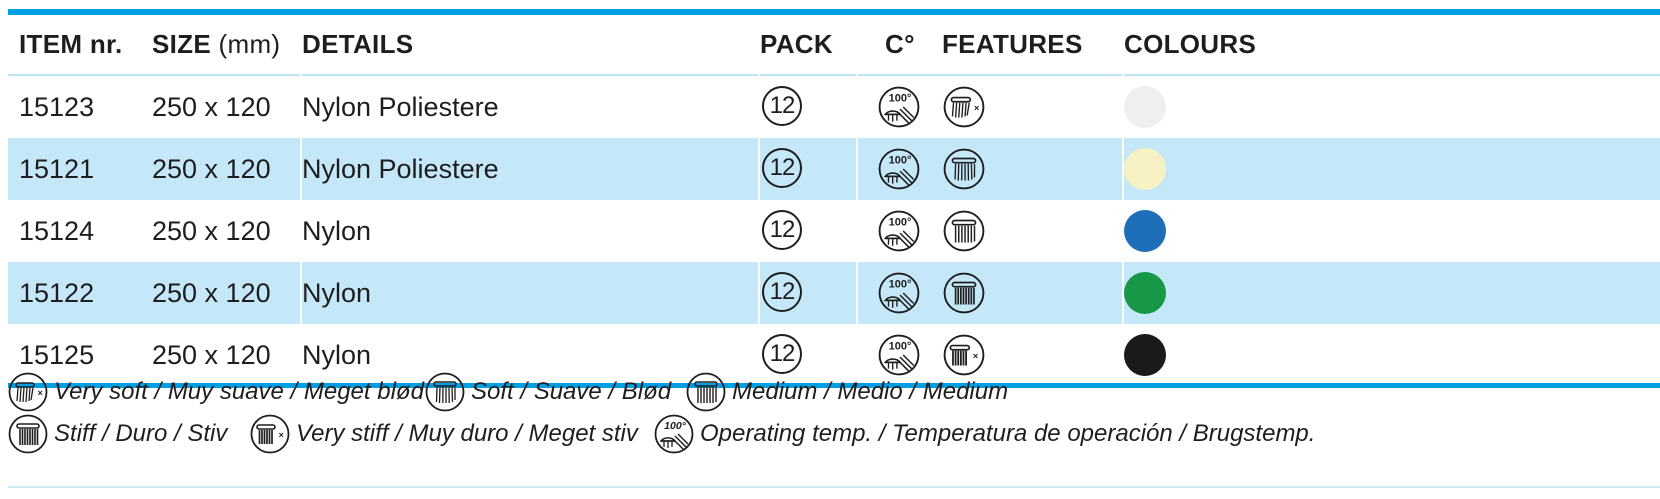 Image resolution: width=1660 pixels, height=499 pixels. Describe the element at coordinates (57, 231) in the screenshot. I see `cell-item: 15124` at that location.